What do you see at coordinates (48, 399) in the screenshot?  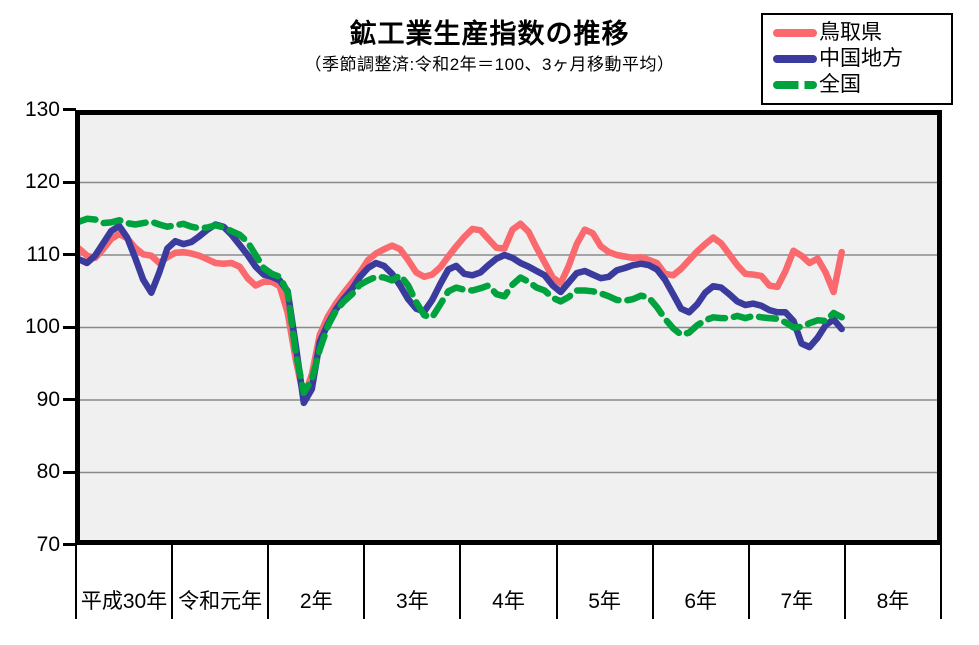 I see `y-tick-label: 90` at bounding box center [48, 399].